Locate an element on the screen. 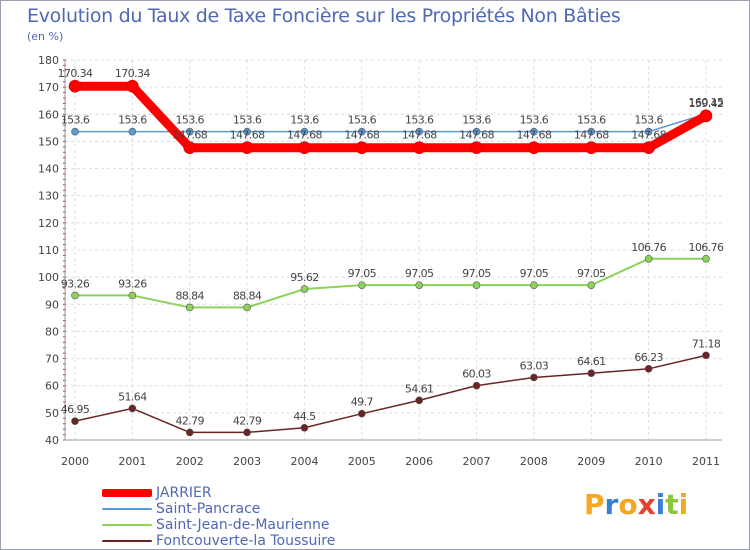 This screenshot has width=750, height=550. x-tick-label: 2004 is located at coordinates (304, 461).